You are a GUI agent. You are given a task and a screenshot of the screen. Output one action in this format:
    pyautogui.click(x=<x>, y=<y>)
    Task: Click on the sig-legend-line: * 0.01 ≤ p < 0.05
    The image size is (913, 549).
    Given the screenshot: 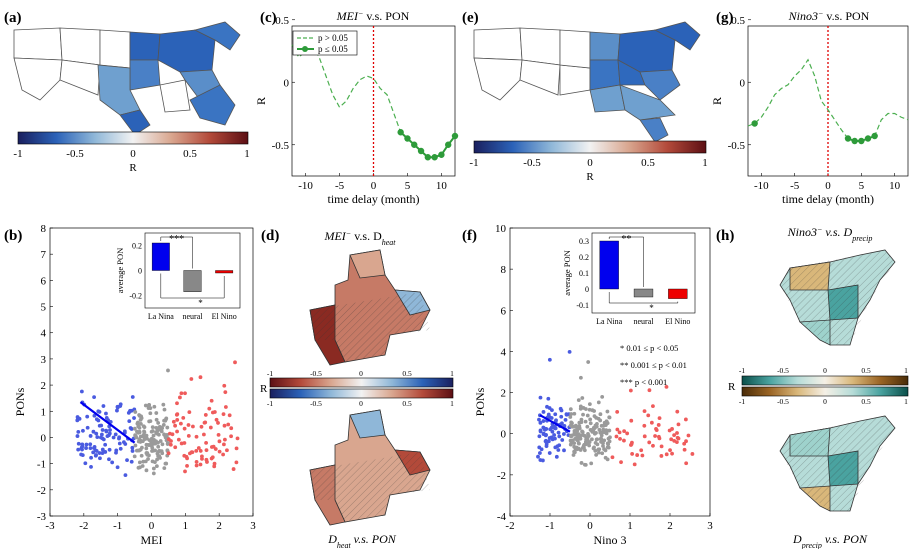 What is the action you would take?
    pyautogui.click(x=649, y=348)
    